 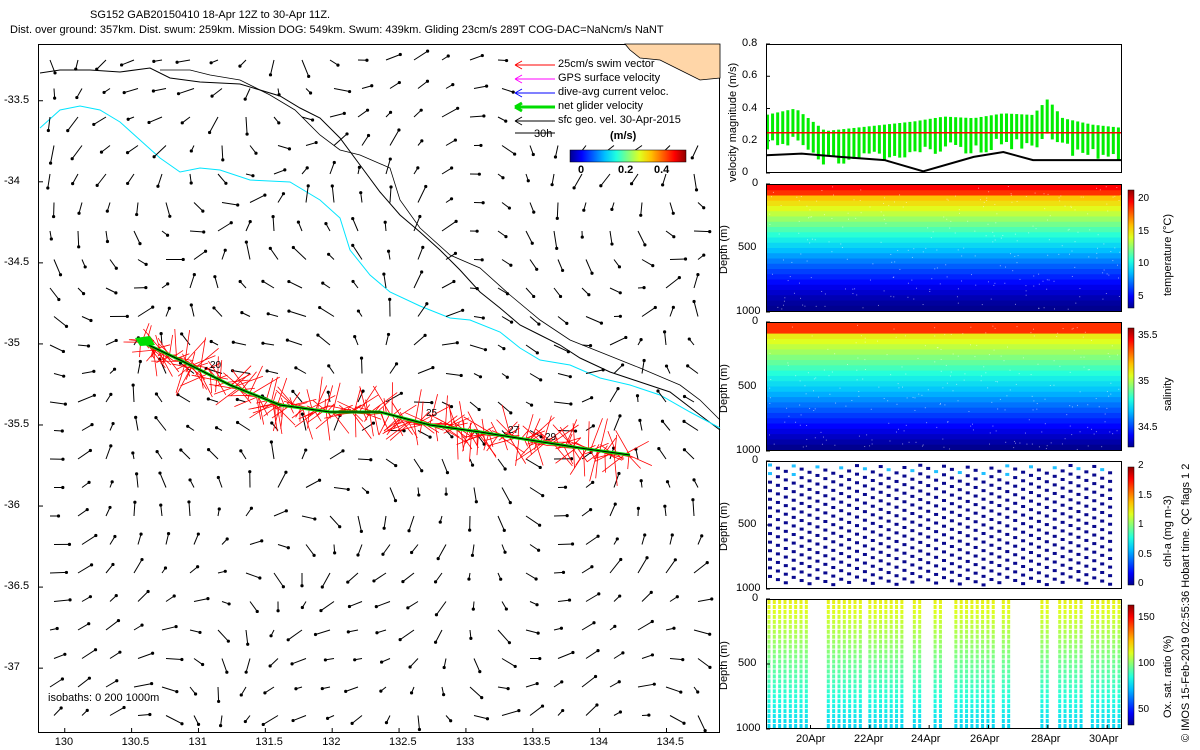 I want to click on heatmap-band, so click(x=944, y=230).